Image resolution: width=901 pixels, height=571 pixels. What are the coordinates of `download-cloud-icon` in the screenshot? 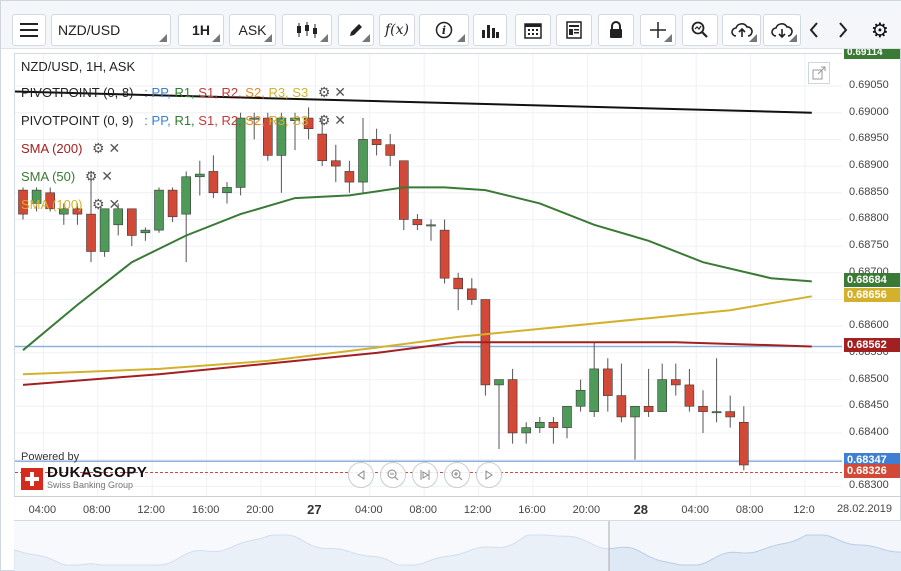 It's located at (782, 31).